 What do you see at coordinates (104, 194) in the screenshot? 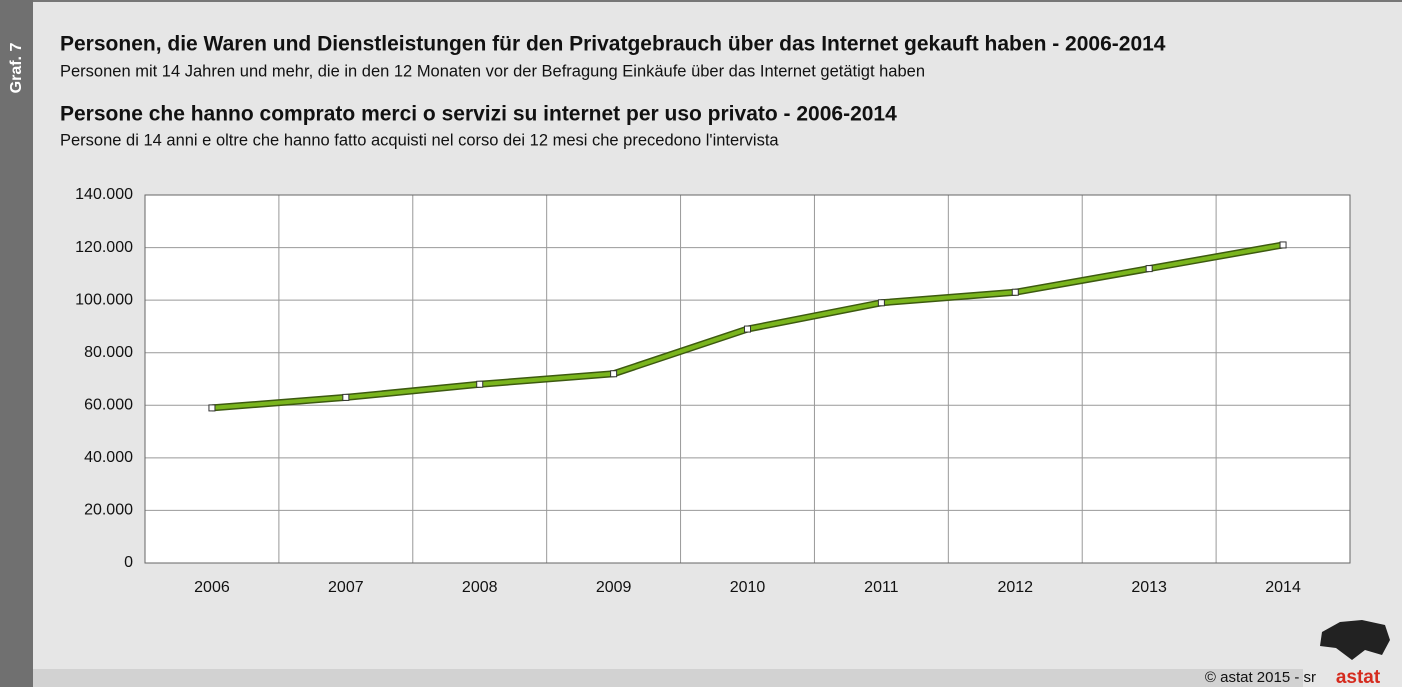
I see `y-tick-label: 140.000` at bounding box center [104, 194].